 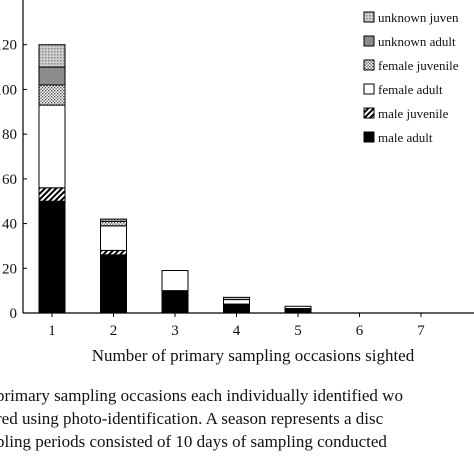 I want to click on x-tick-label: 7, so click(x=421, y=331).